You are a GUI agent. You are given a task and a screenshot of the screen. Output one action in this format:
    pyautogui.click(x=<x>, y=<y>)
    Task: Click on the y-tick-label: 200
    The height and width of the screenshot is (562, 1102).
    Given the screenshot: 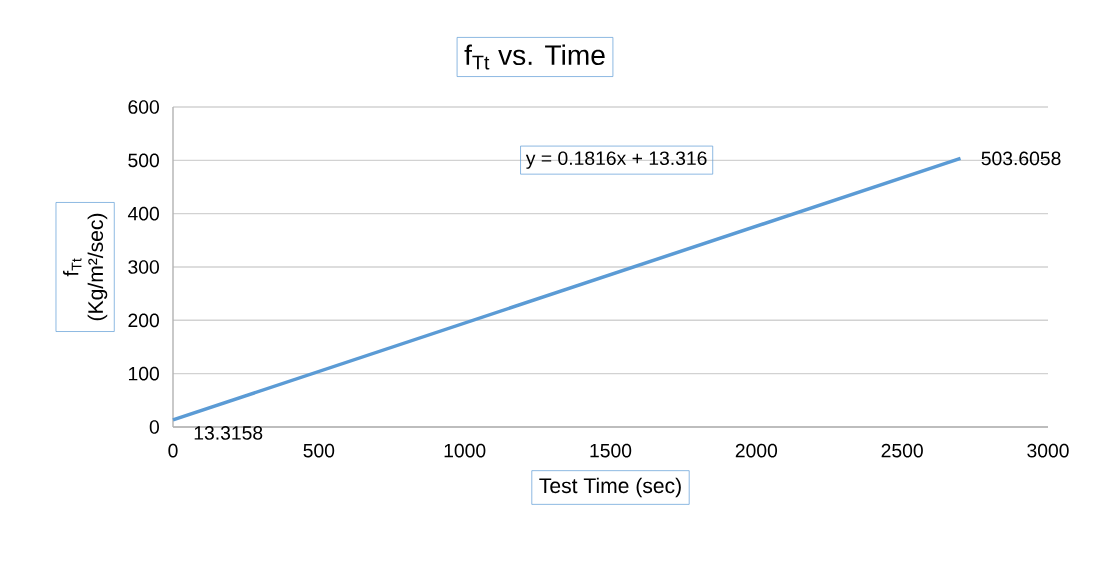 What is the action you would take?
    pyautogui.click(x=143, y=320)
    